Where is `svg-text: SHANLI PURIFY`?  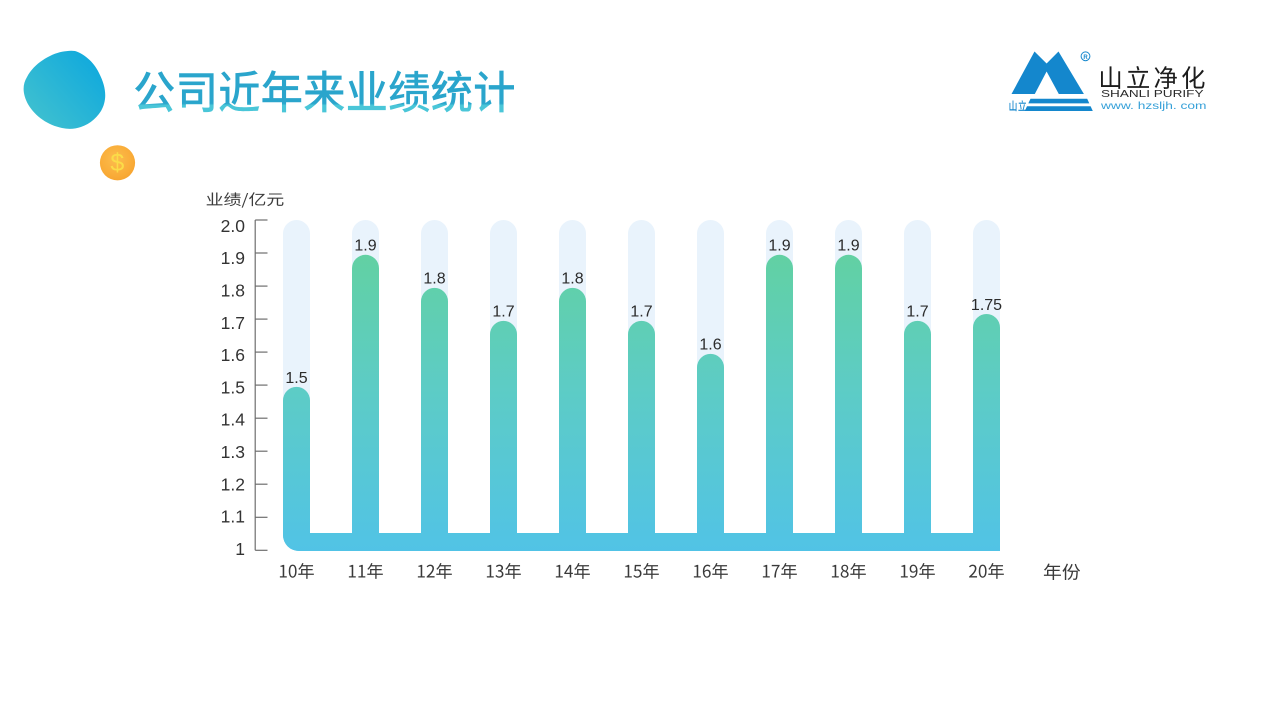
svg-text: SHANLI PURIFY is located at coordinates (1152, 94).